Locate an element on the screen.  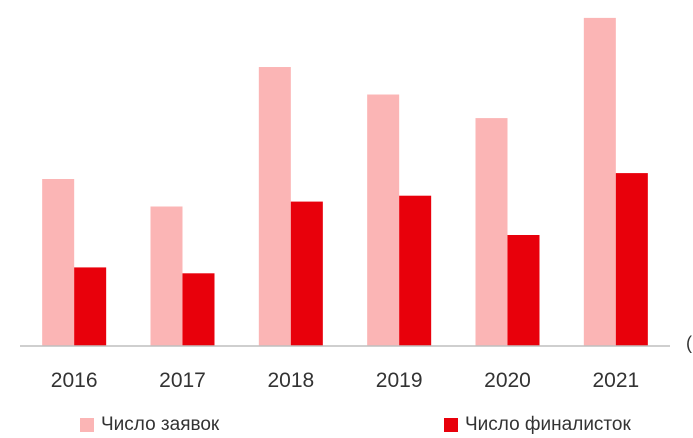
bar-finalists-2020 is located at coordinates (523, 290).